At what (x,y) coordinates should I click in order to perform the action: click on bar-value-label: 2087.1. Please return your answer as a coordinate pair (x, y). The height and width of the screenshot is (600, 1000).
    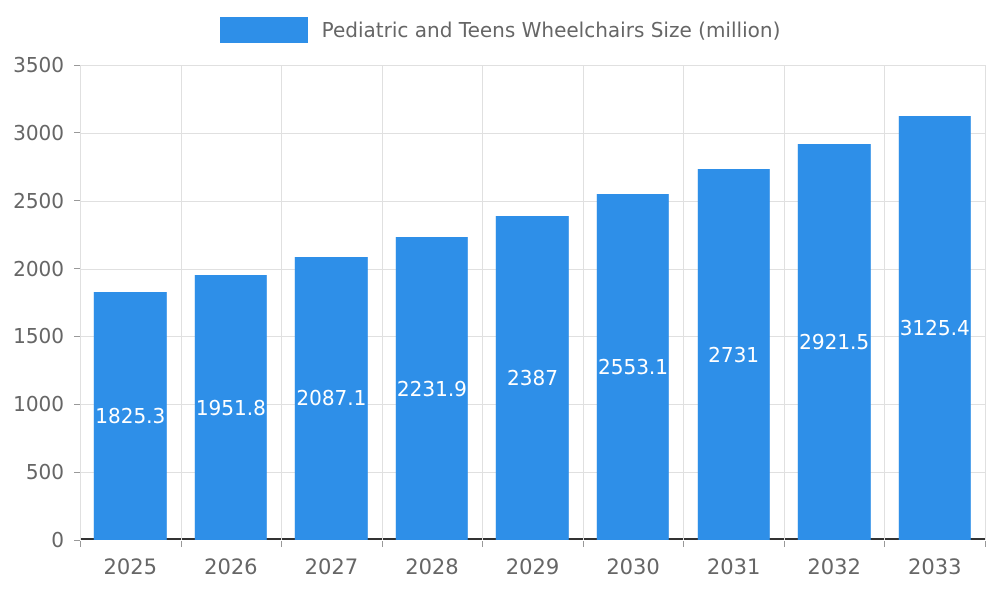
    Looking at the image, I should click on (331, 398).